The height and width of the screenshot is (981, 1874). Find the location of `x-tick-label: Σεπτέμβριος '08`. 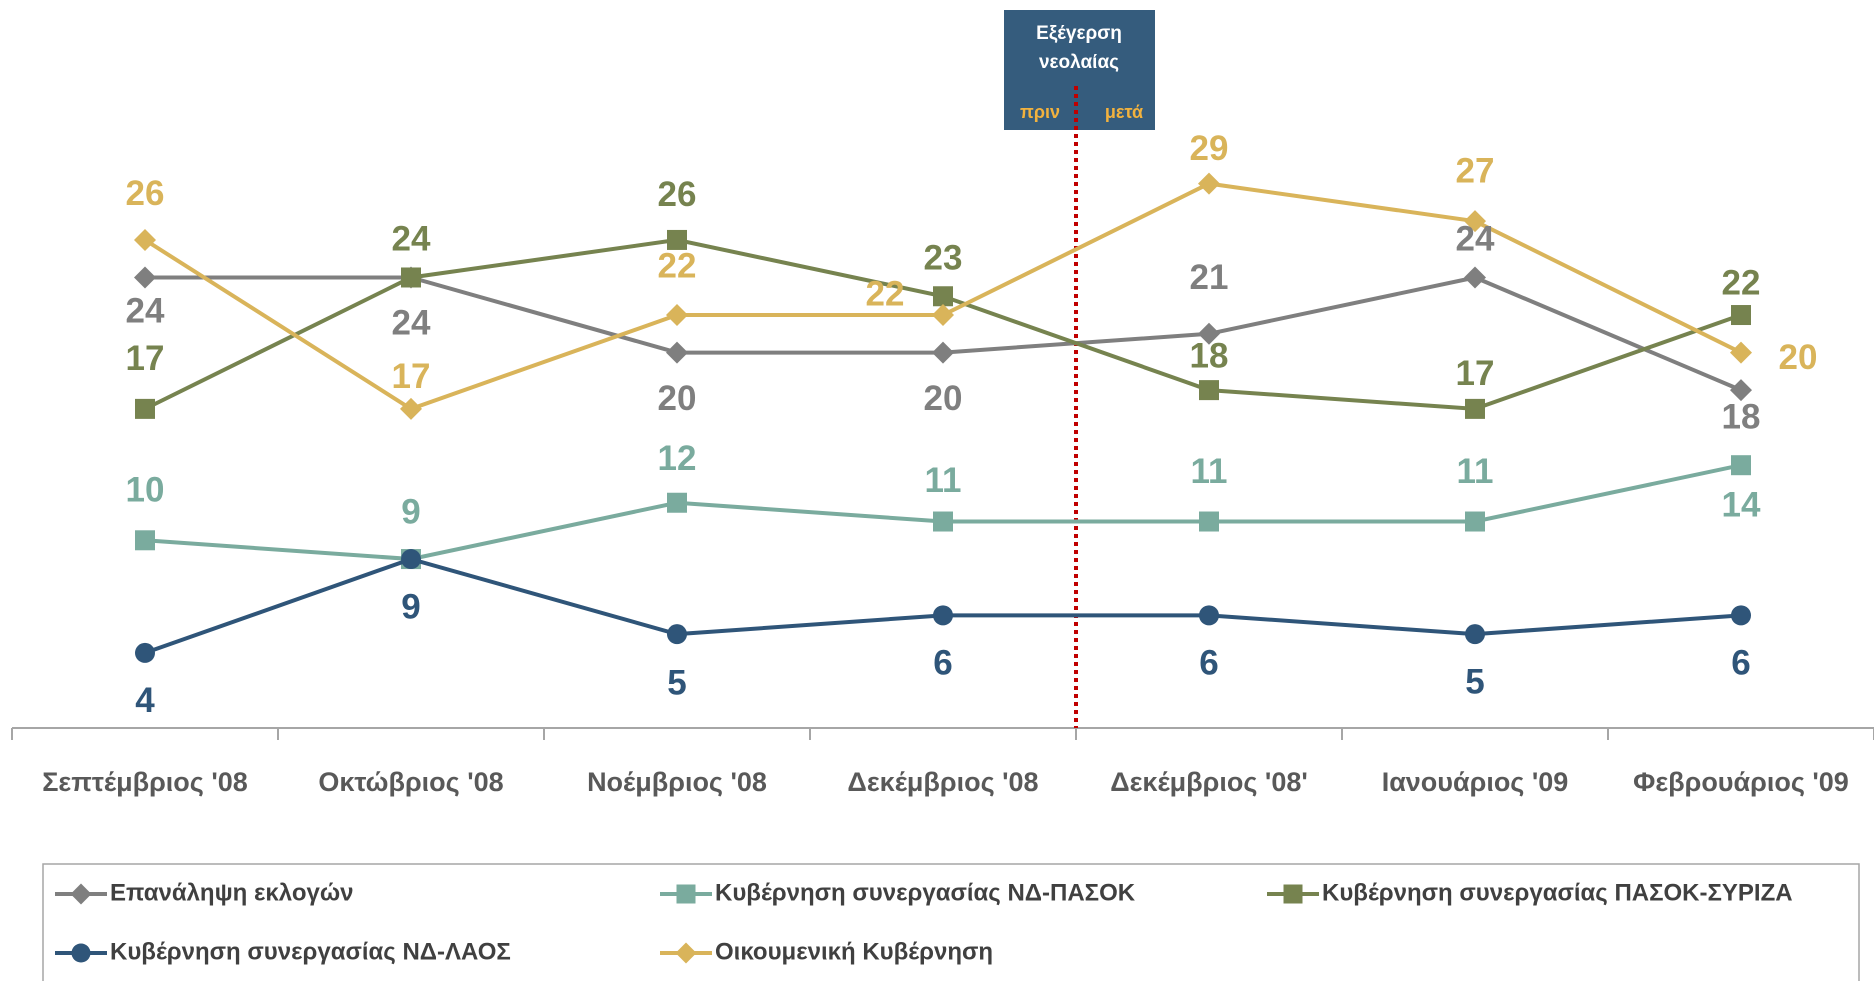

x-tick-label: Σεπτέμβριος '08 is located at coordinates (145, 782).